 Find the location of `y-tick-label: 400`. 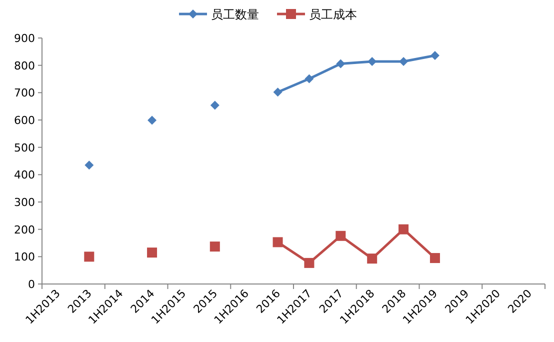

y-tick-label: 400 is located at coordinates (24, 175).